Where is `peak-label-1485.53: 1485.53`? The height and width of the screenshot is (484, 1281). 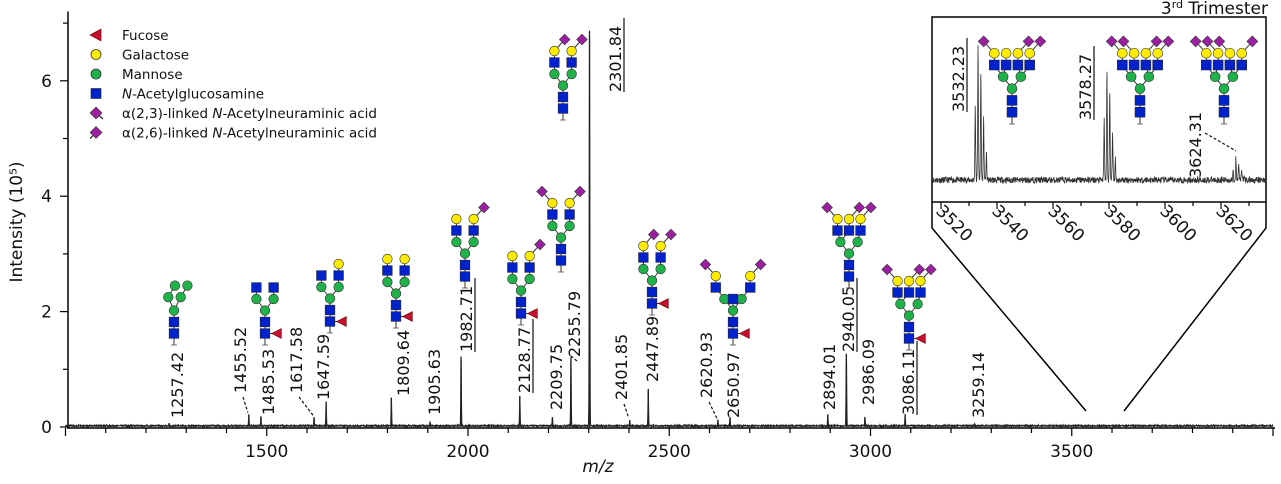
peak-label-1485.53: 1485.53 is located at coordinates (268, 382).